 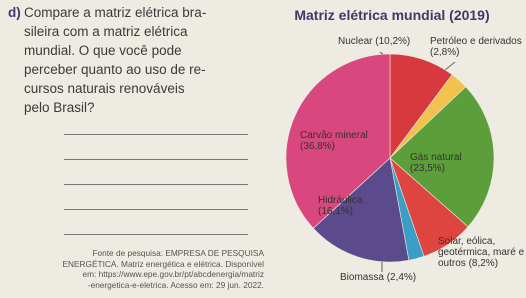 I want to click on category-name: Gás natural, so click(x=436, y=157).